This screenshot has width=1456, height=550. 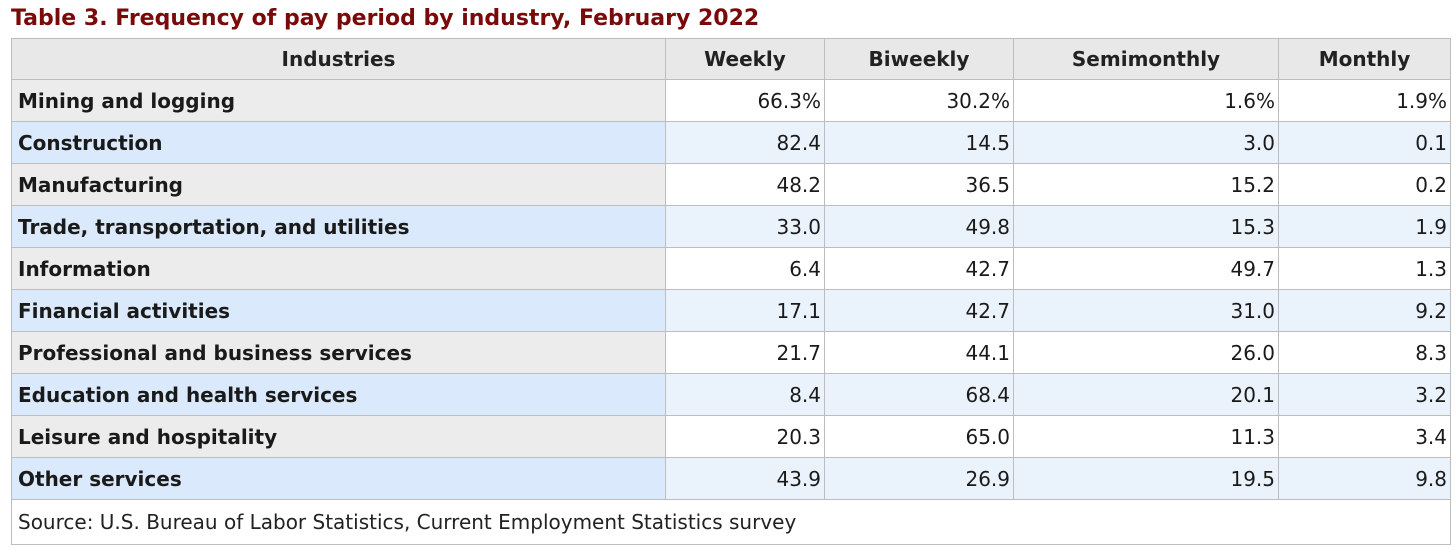 I want to click on semimonthly-cell: 20.1, so click(x=1146, y=394).